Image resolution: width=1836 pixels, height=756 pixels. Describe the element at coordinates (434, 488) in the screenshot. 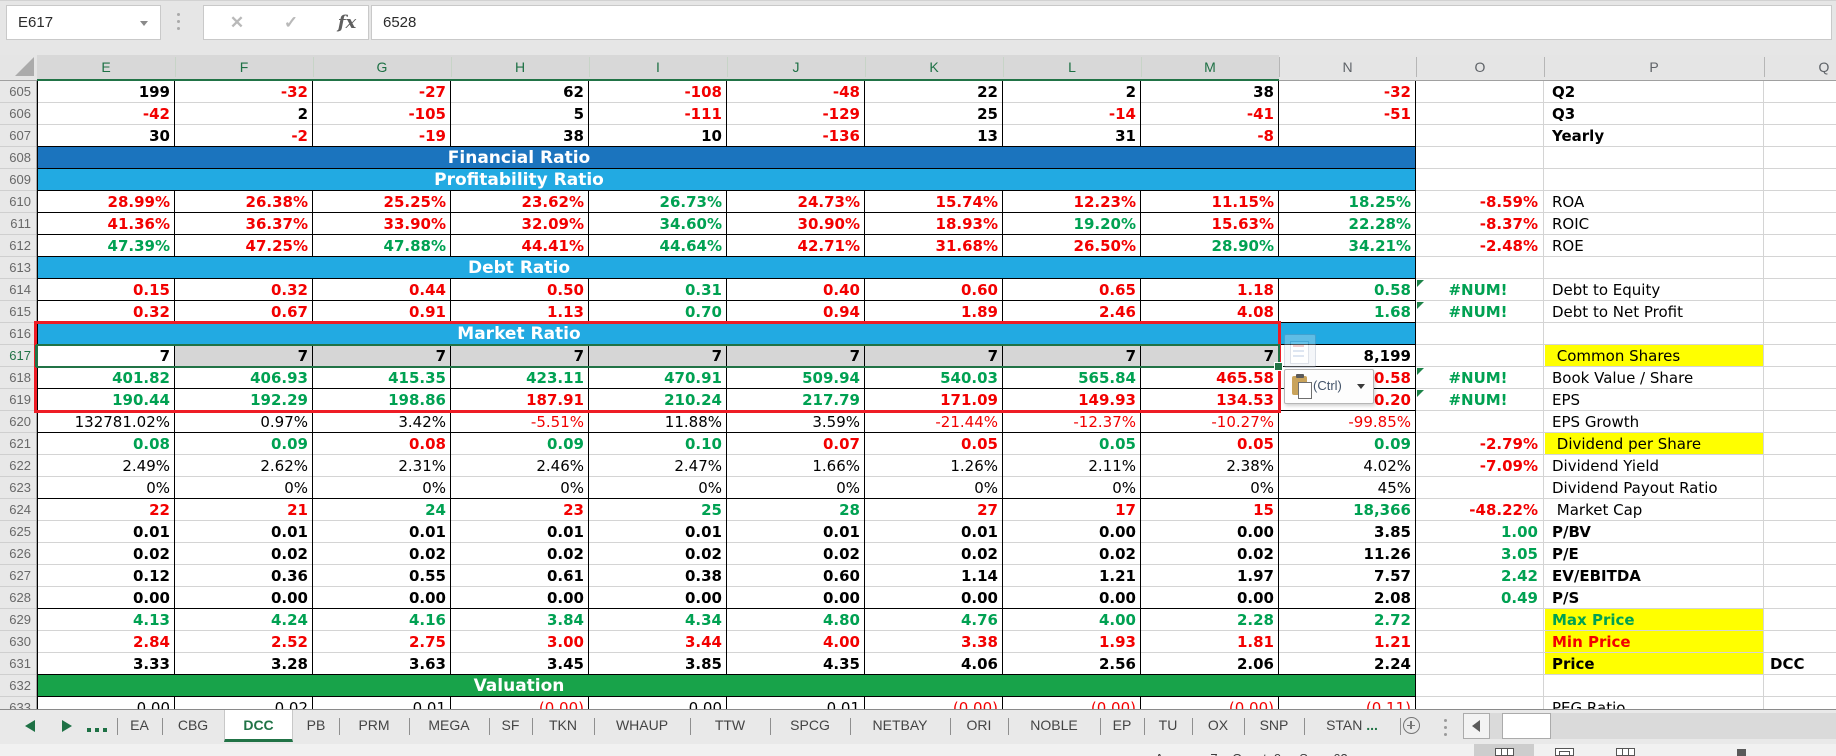

I see `cell-G623: 0%` at that location.